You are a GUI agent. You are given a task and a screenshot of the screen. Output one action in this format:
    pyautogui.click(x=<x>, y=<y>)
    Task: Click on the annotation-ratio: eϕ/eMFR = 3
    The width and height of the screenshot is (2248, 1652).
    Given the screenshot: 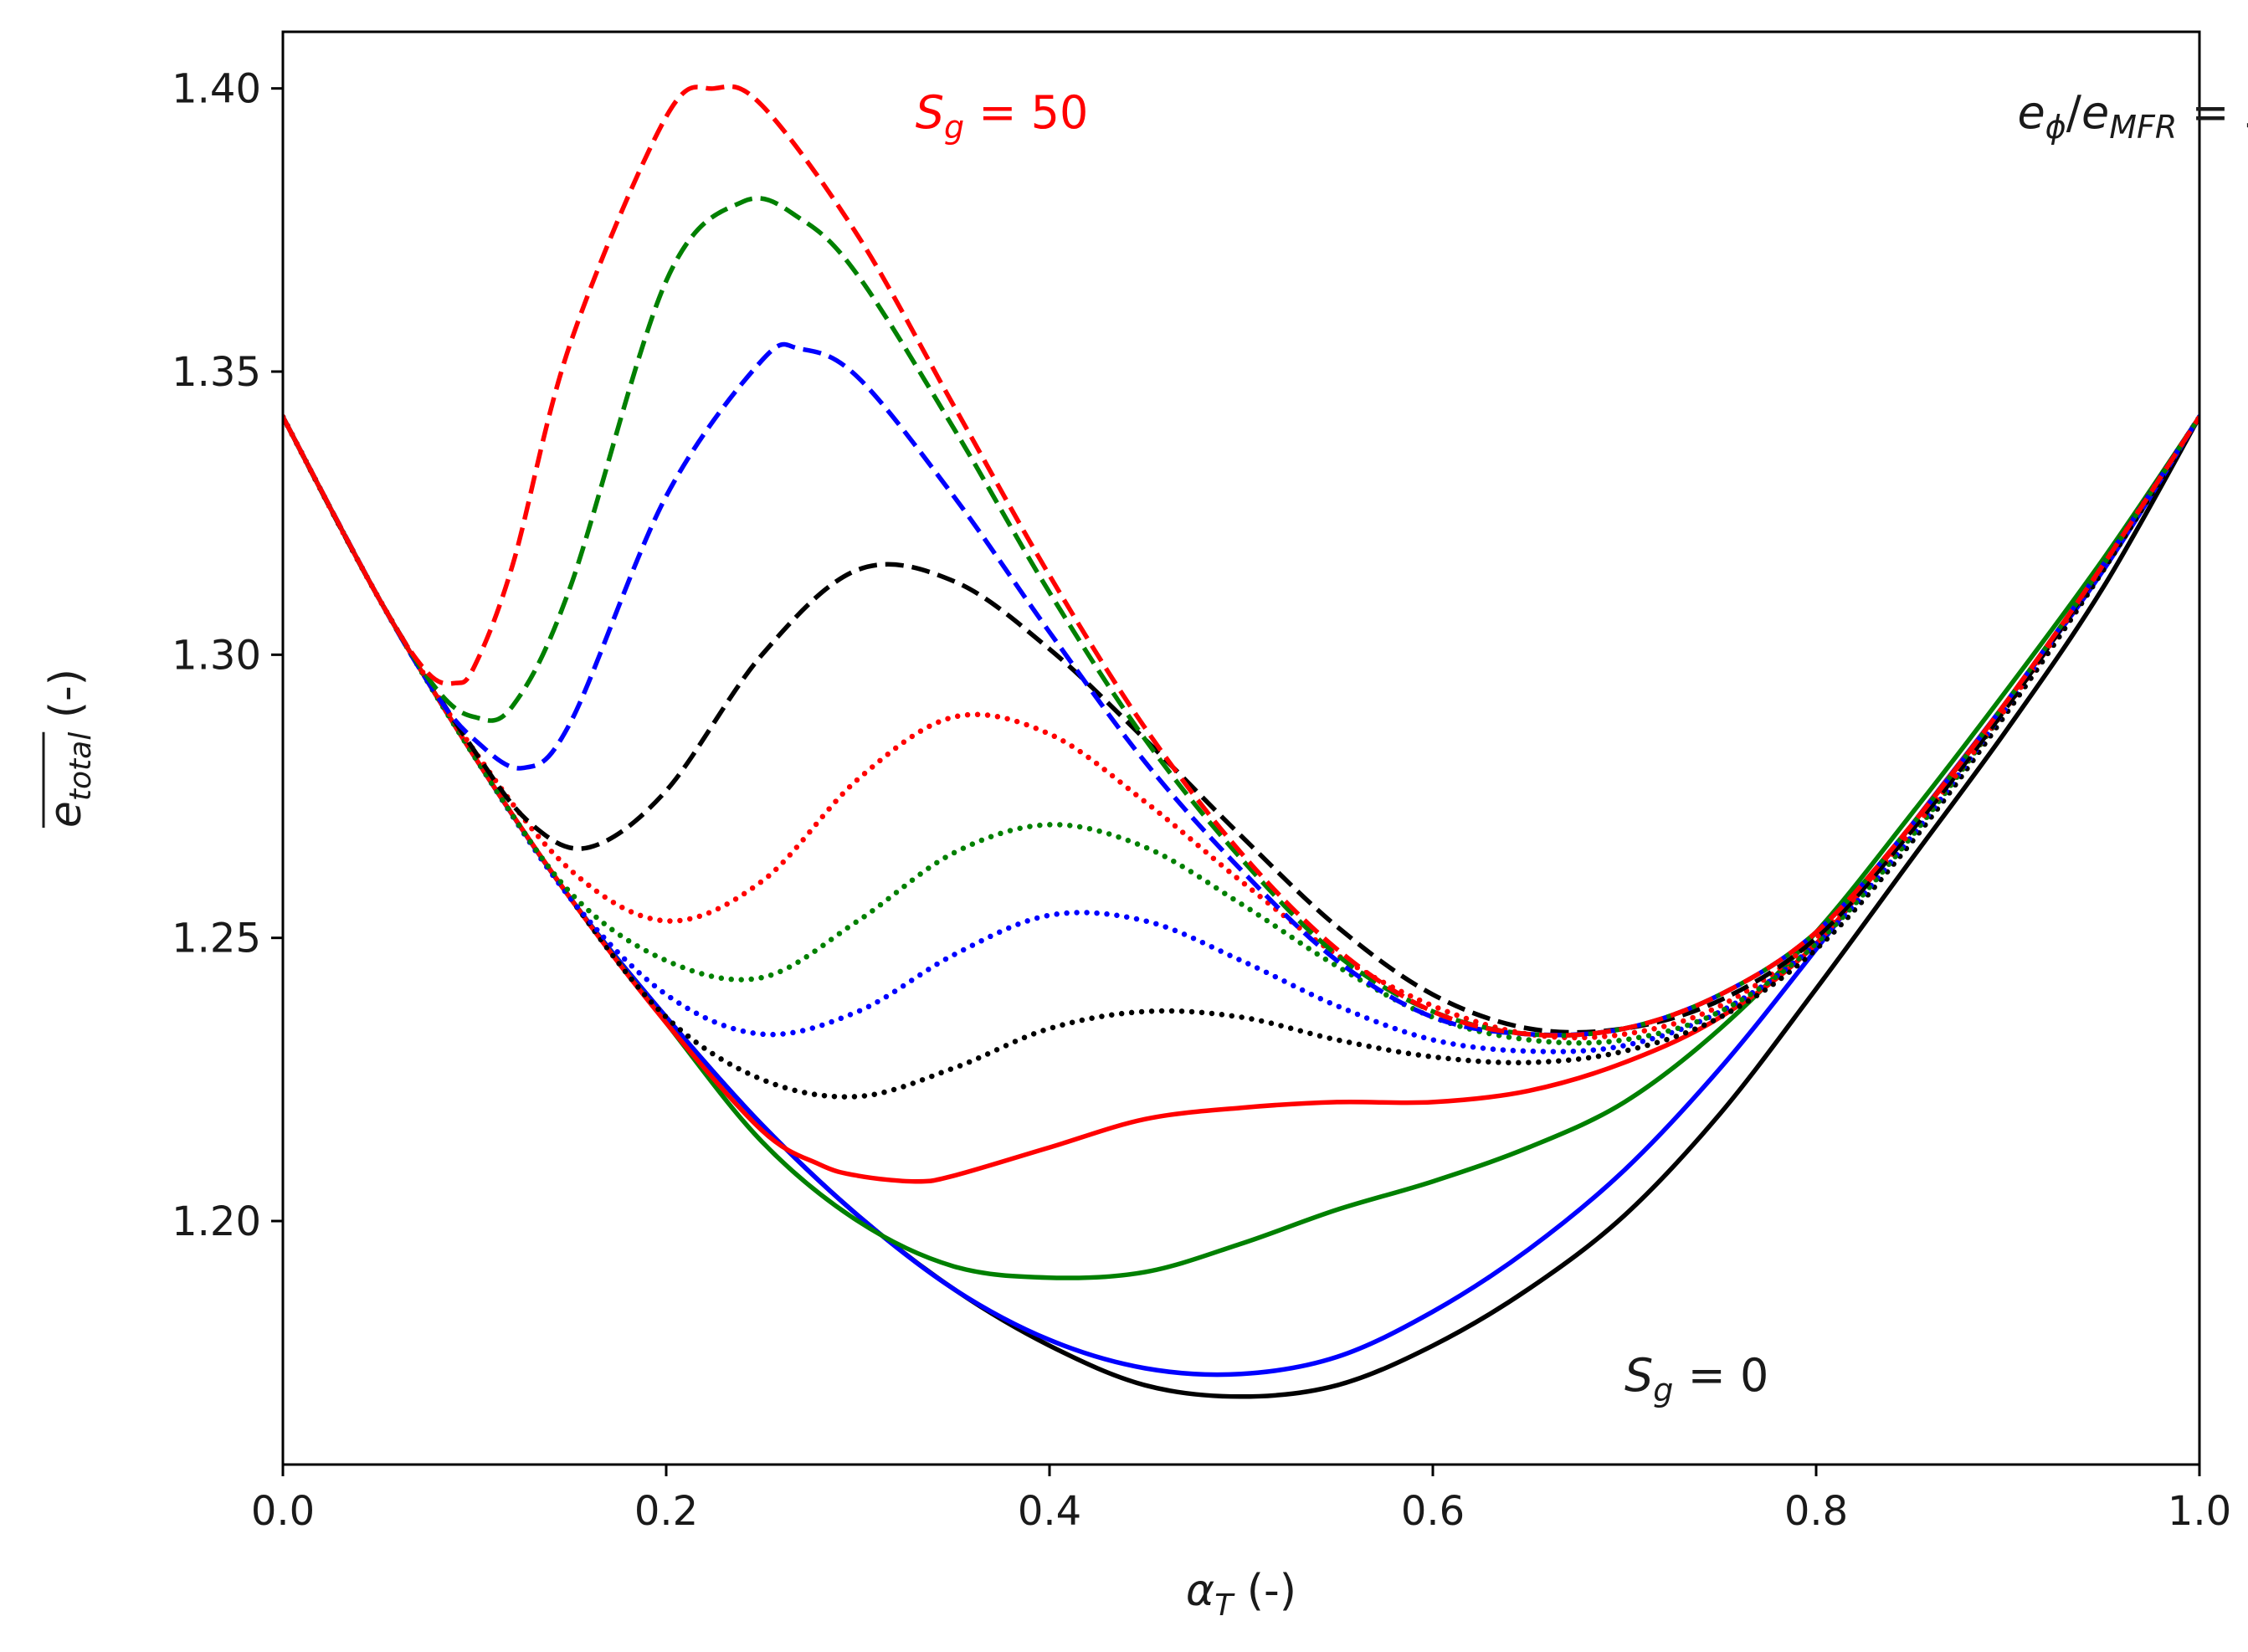 What is the action you would take?
    pyautogui.click(x=2132, y=116)
    